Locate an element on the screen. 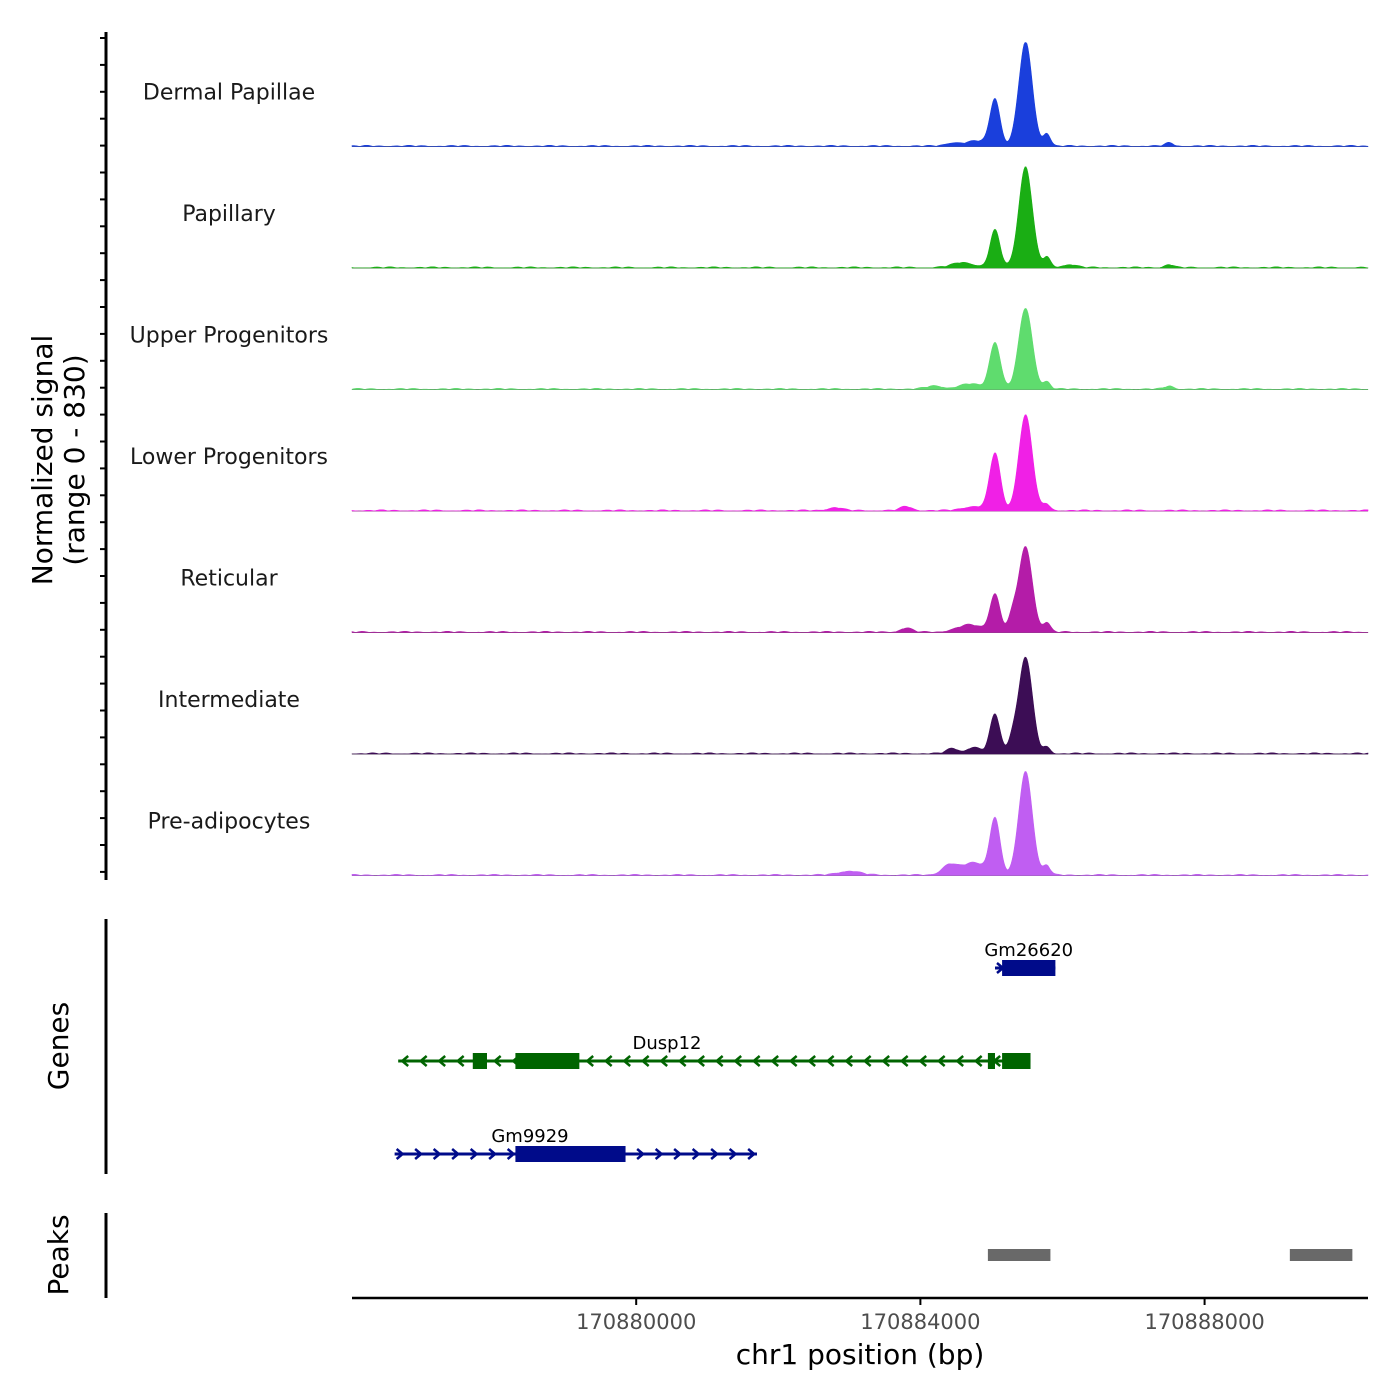 This screenshot has height=1400, width=1400. signal-track: Papillary is located at coordinates (775, 217).